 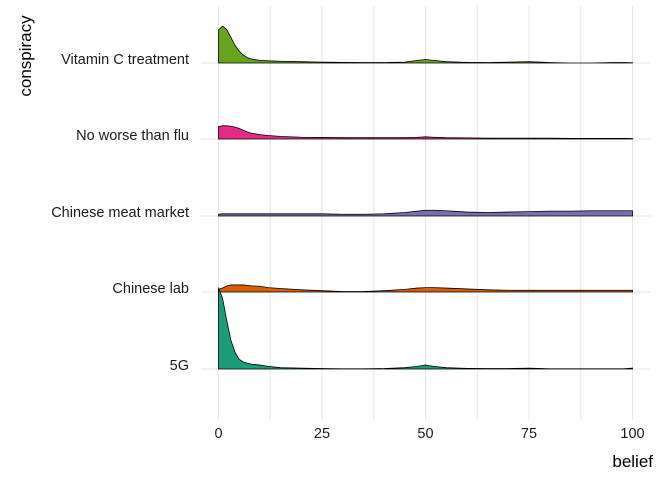 What do you see at coordinates (25, 56) in the screenshot?
I see `y-axis-title: conspiracy` at bounding box center [25, 56].